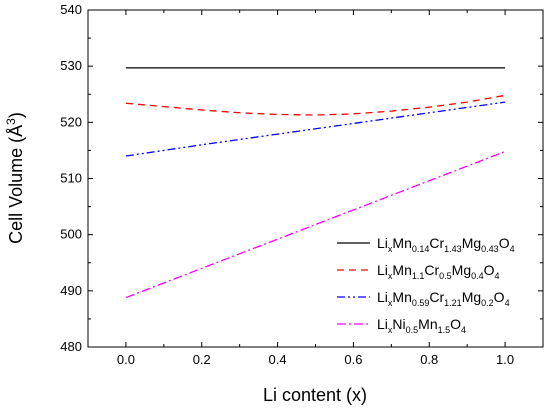 Image resolution: width=550 pixels, height=409 pixels. I want to click on x-tick-label: 0.8, so click(429, 359).